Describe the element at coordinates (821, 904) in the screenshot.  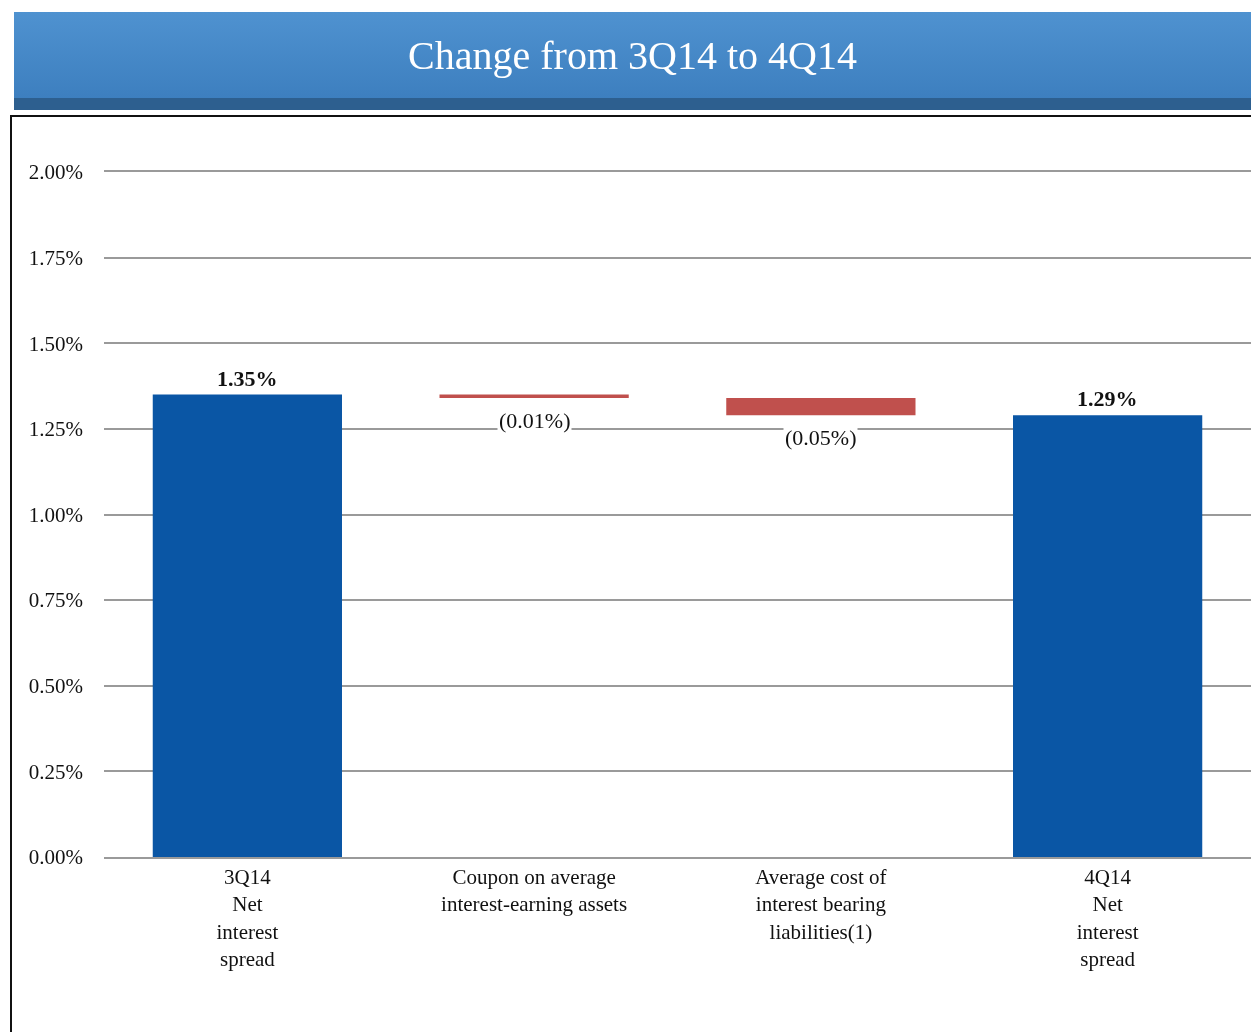
I see `x-tick-label: Average cost of interest bearing liabilities(1)` at that location.